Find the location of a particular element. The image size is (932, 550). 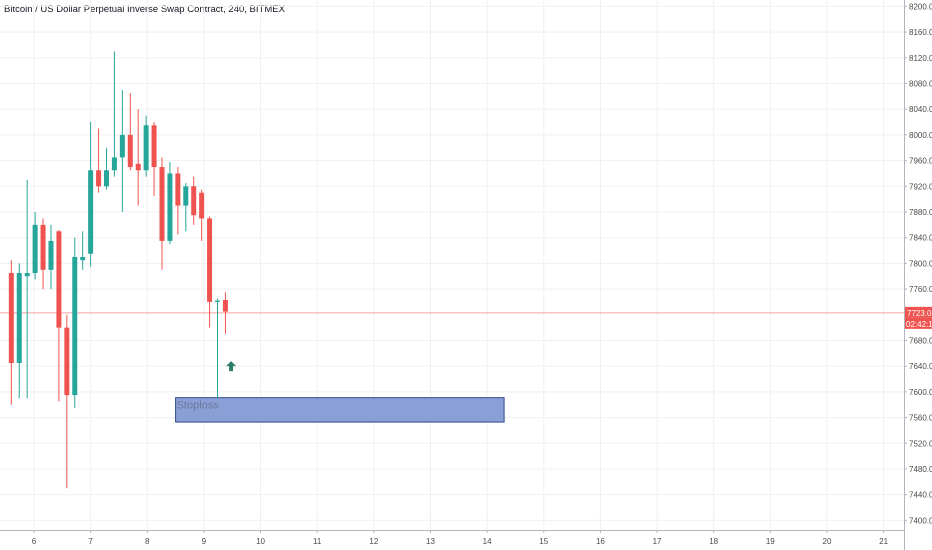

y-tick-label: 8160.0 is located at coordinates (920, 32).